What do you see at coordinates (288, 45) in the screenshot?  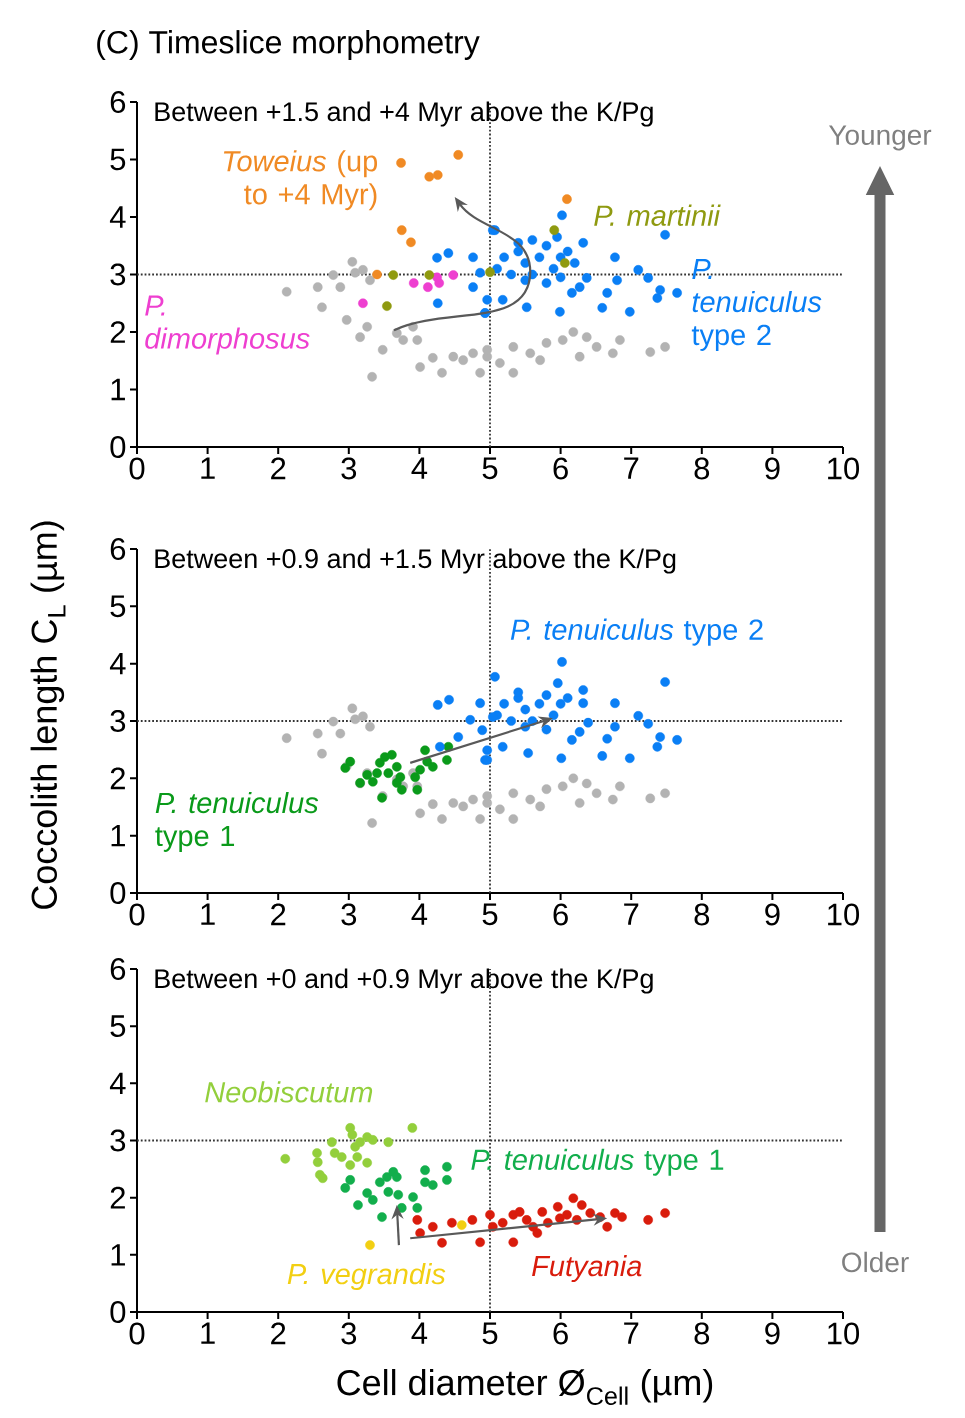 I see `chart-title: (C) Timeslice morphometry` at bounding box center [288, 45].